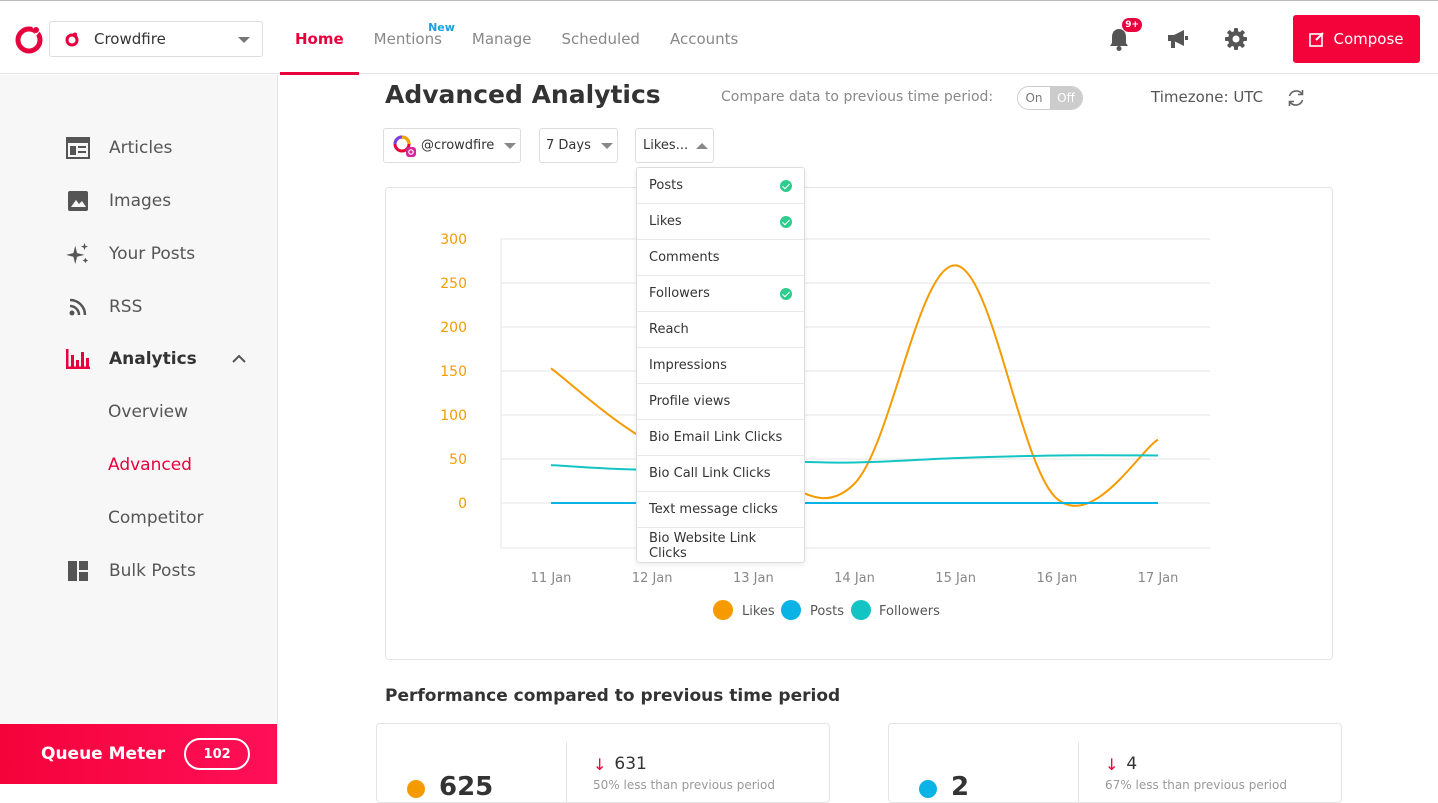 This screenshot has width=1438, height=803. Describe the element at coordinates (152, 571) in the screenshot. I see `sidebar-item-label: Bulk Posts` at that location.